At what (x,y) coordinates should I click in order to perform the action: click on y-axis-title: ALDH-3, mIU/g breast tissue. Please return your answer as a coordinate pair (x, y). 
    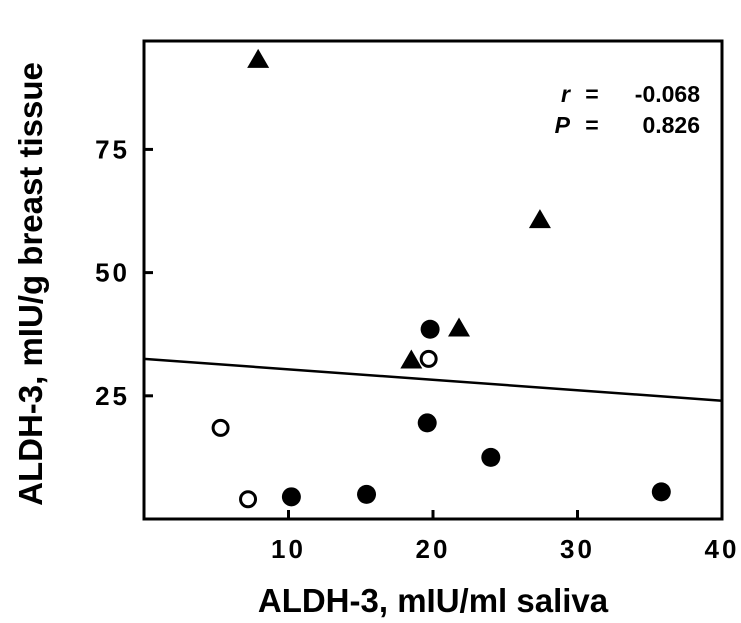
    Looking at the image, I should click on (30, 284).